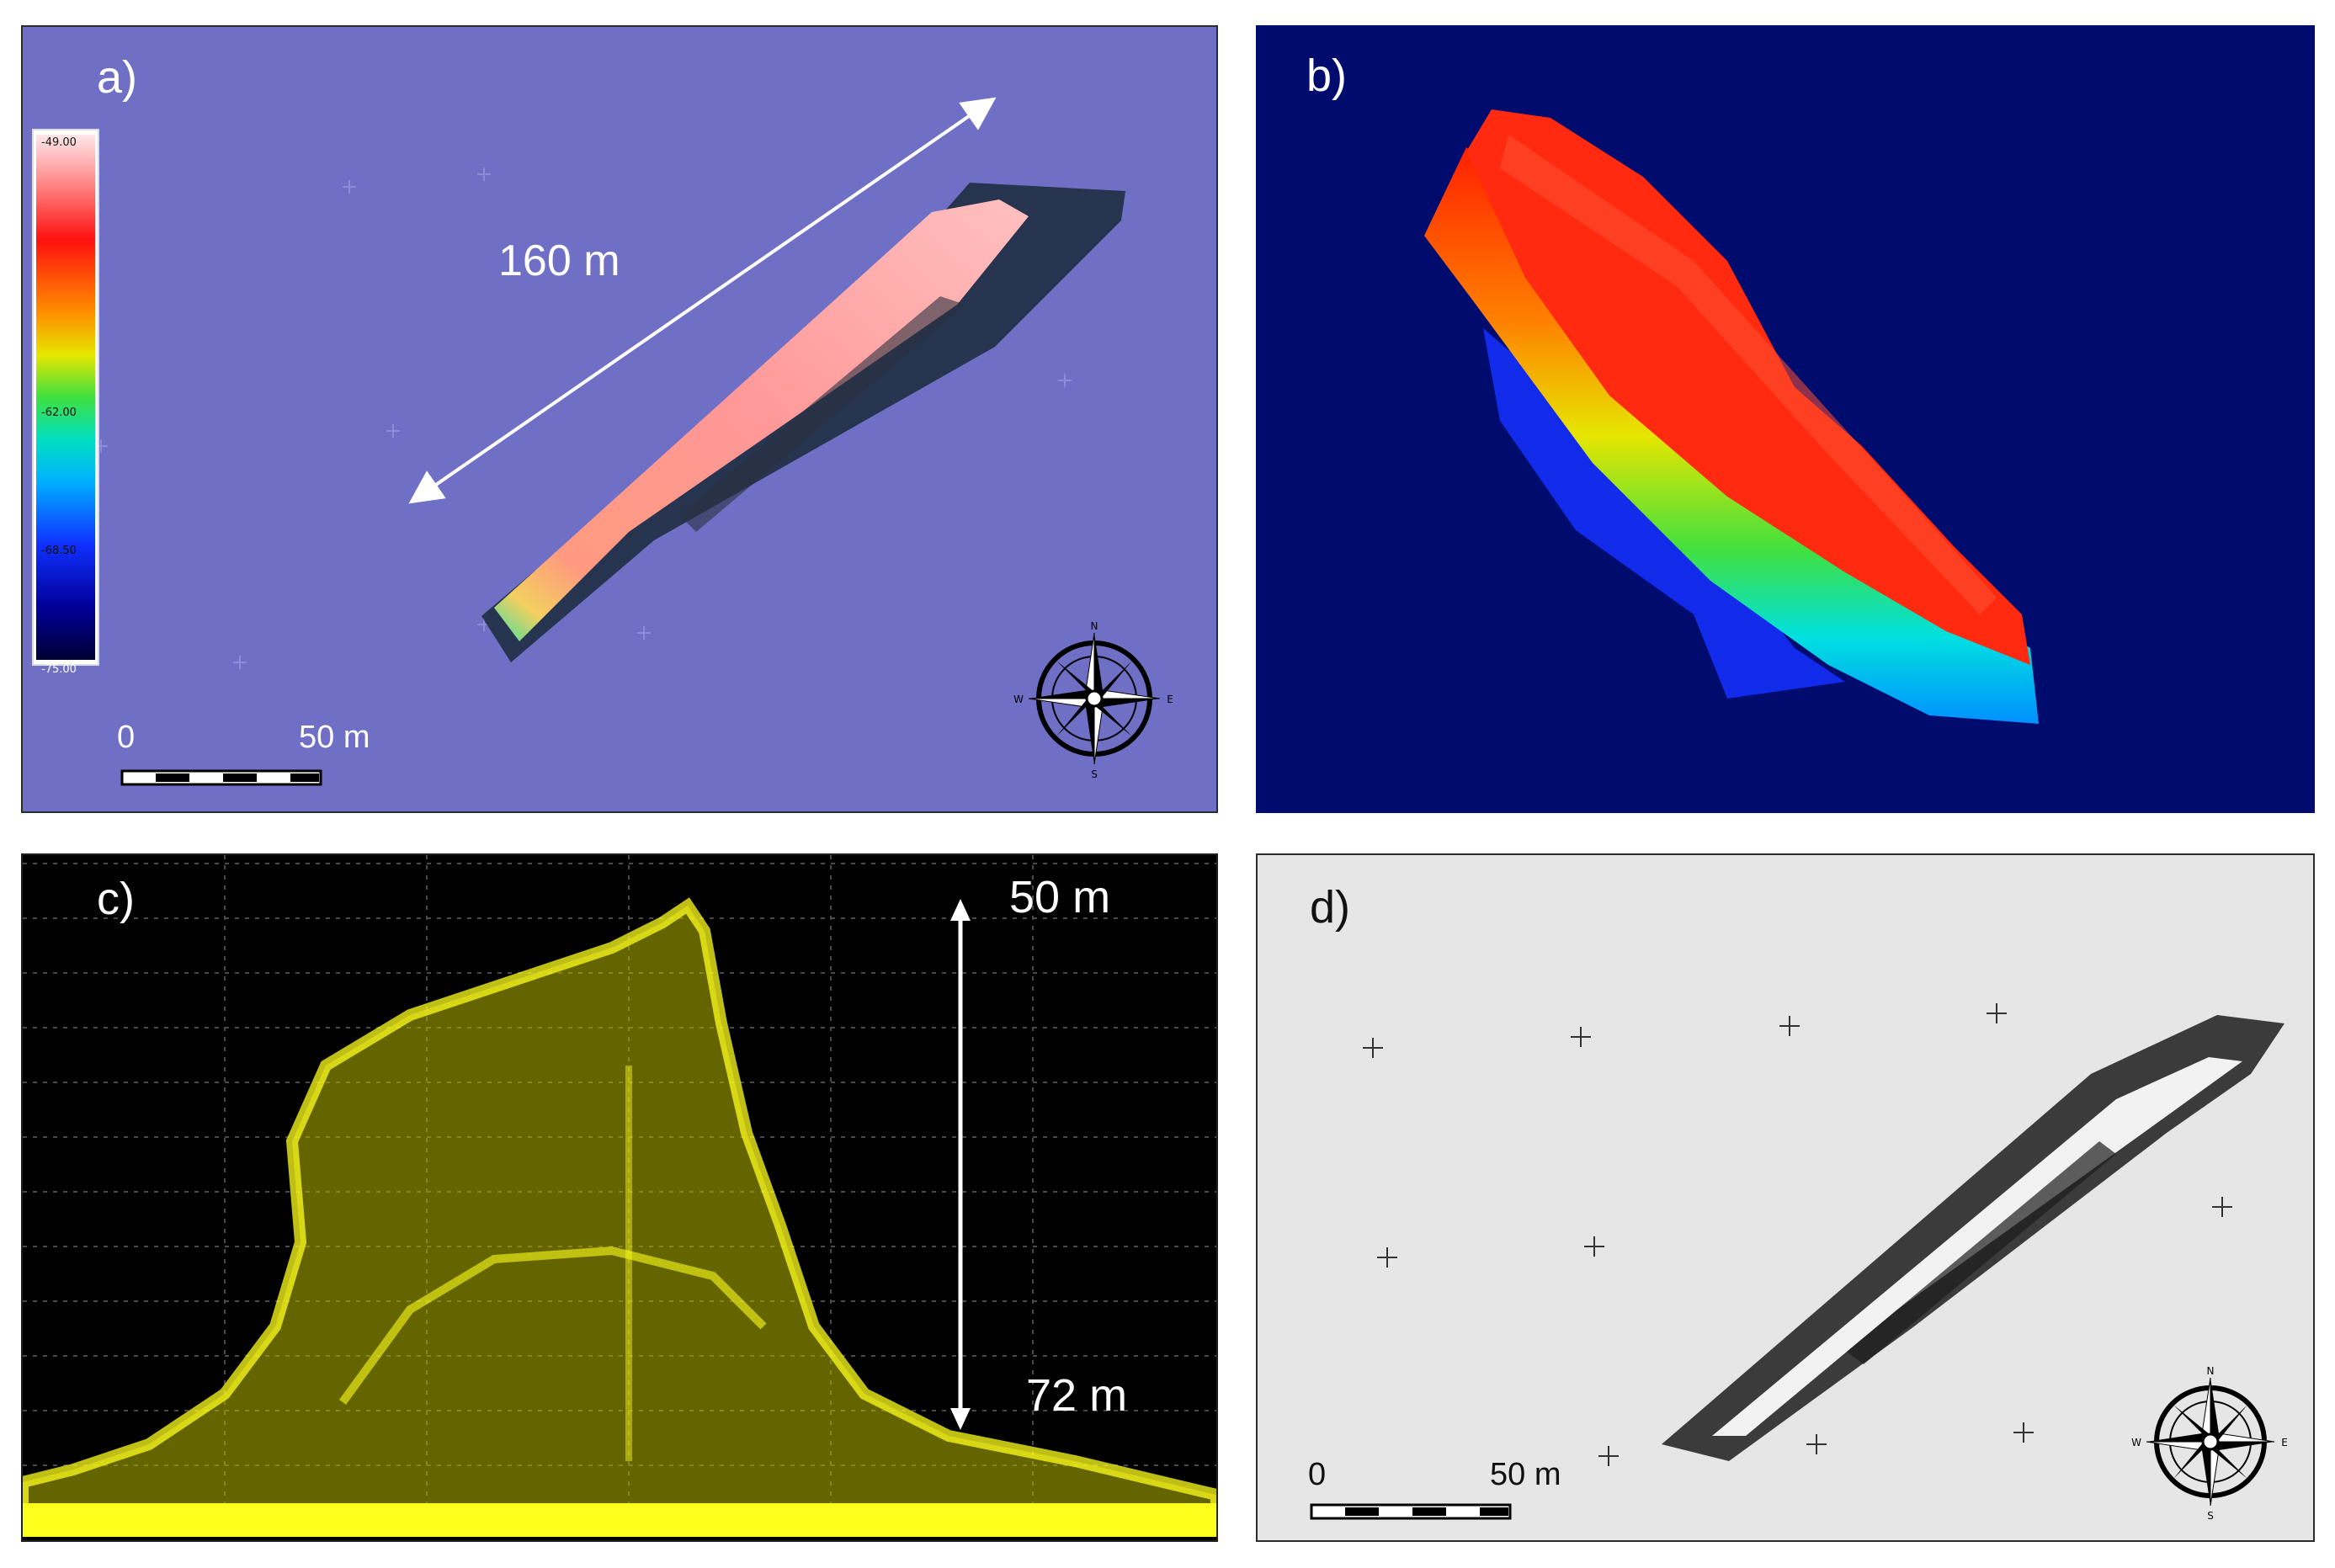  I want to click on depth-arrow-head-bottom, so click(960, 1419).